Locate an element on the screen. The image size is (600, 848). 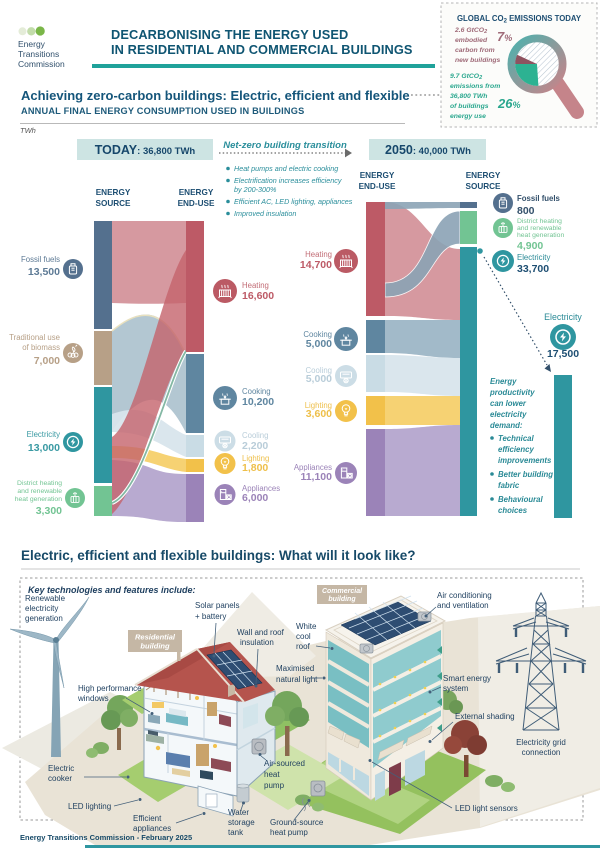
svg-text: 4,900 is located at coordinates (530, 246).